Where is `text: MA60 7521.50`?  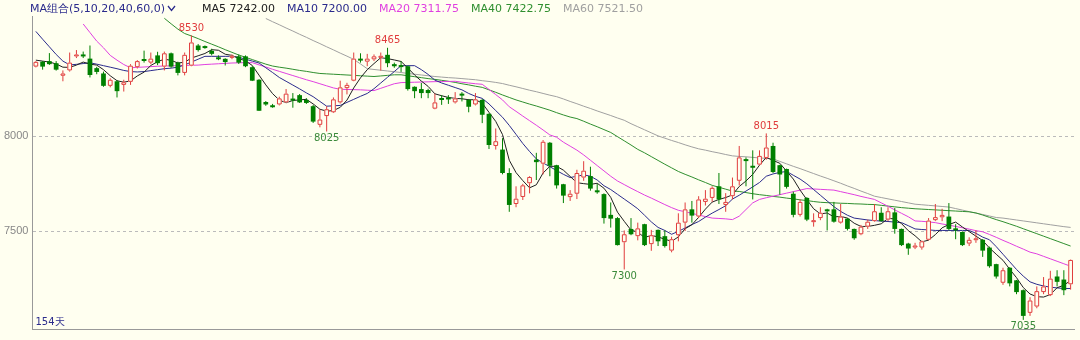
text: MA60 7521.50 is located at coordinates (603, 8).